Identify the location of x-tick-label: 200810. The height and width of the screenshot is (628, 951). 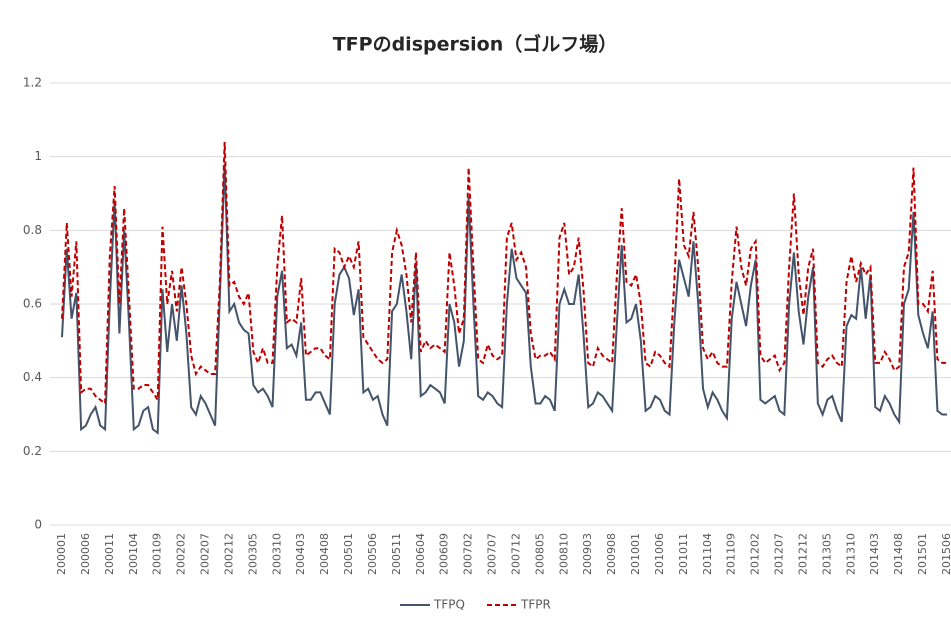
(563, 554).